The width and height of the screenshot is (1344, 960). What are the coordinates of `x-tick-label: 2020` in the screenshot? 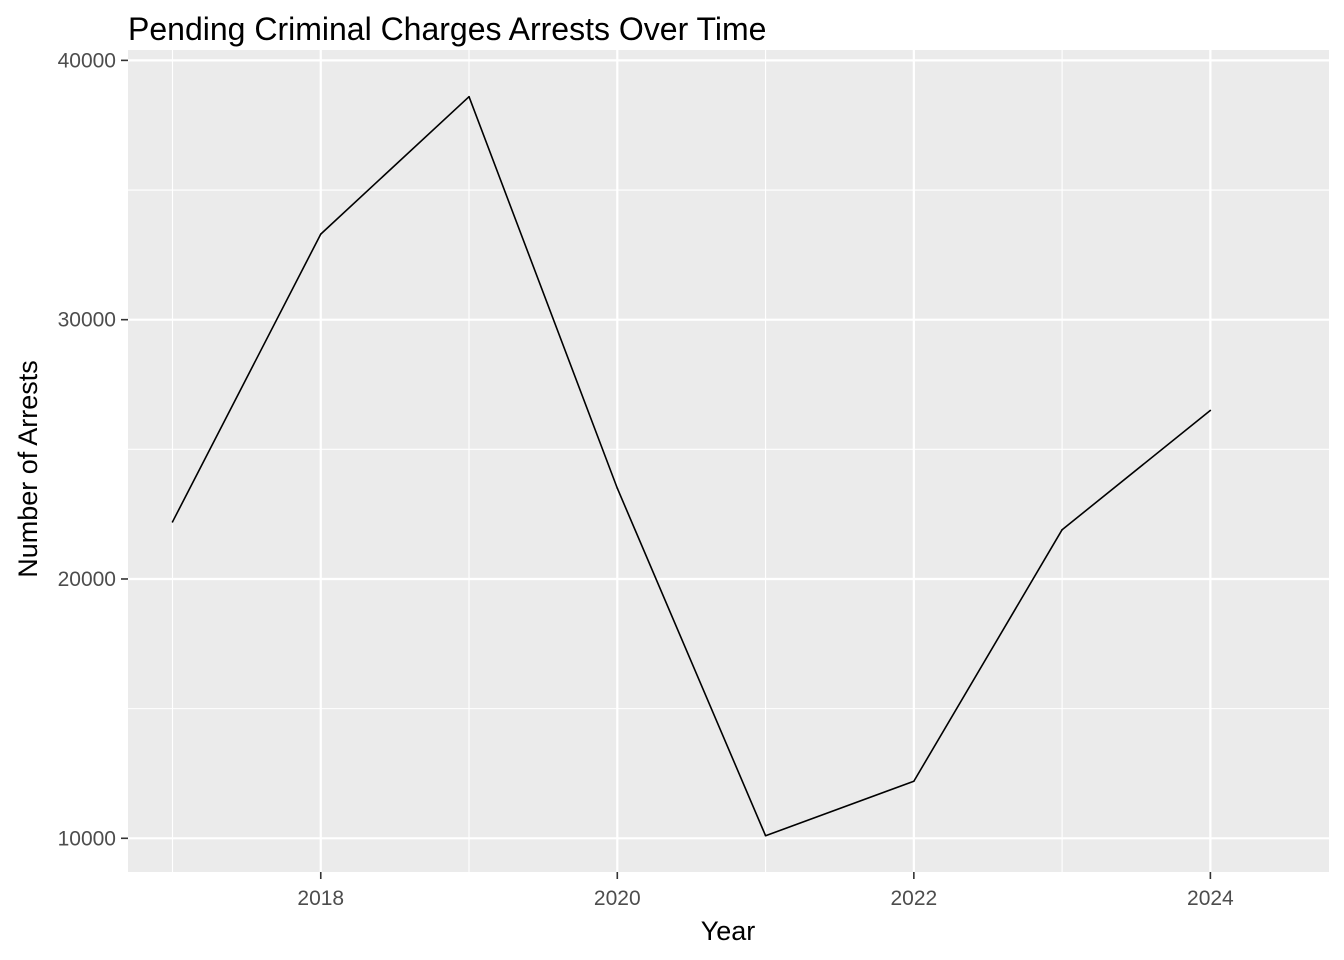 It's located at (617, 898).